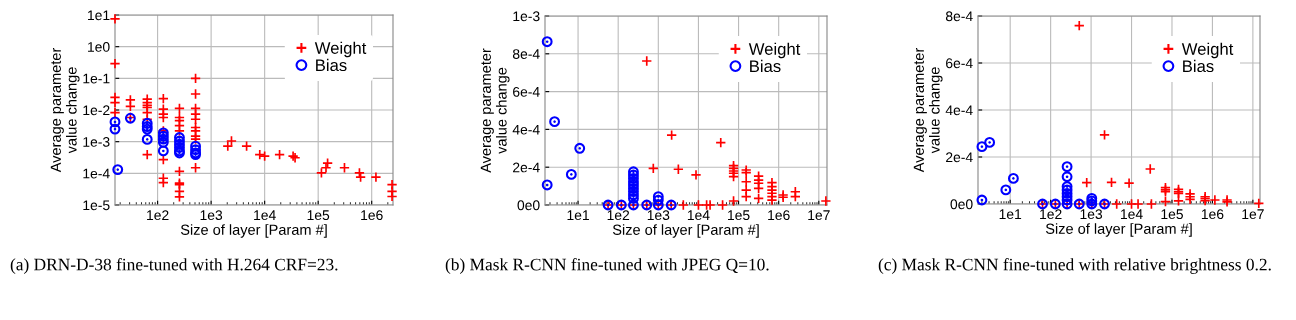  I want to click on y-tick-label: 1e-4, so click(96, 173).